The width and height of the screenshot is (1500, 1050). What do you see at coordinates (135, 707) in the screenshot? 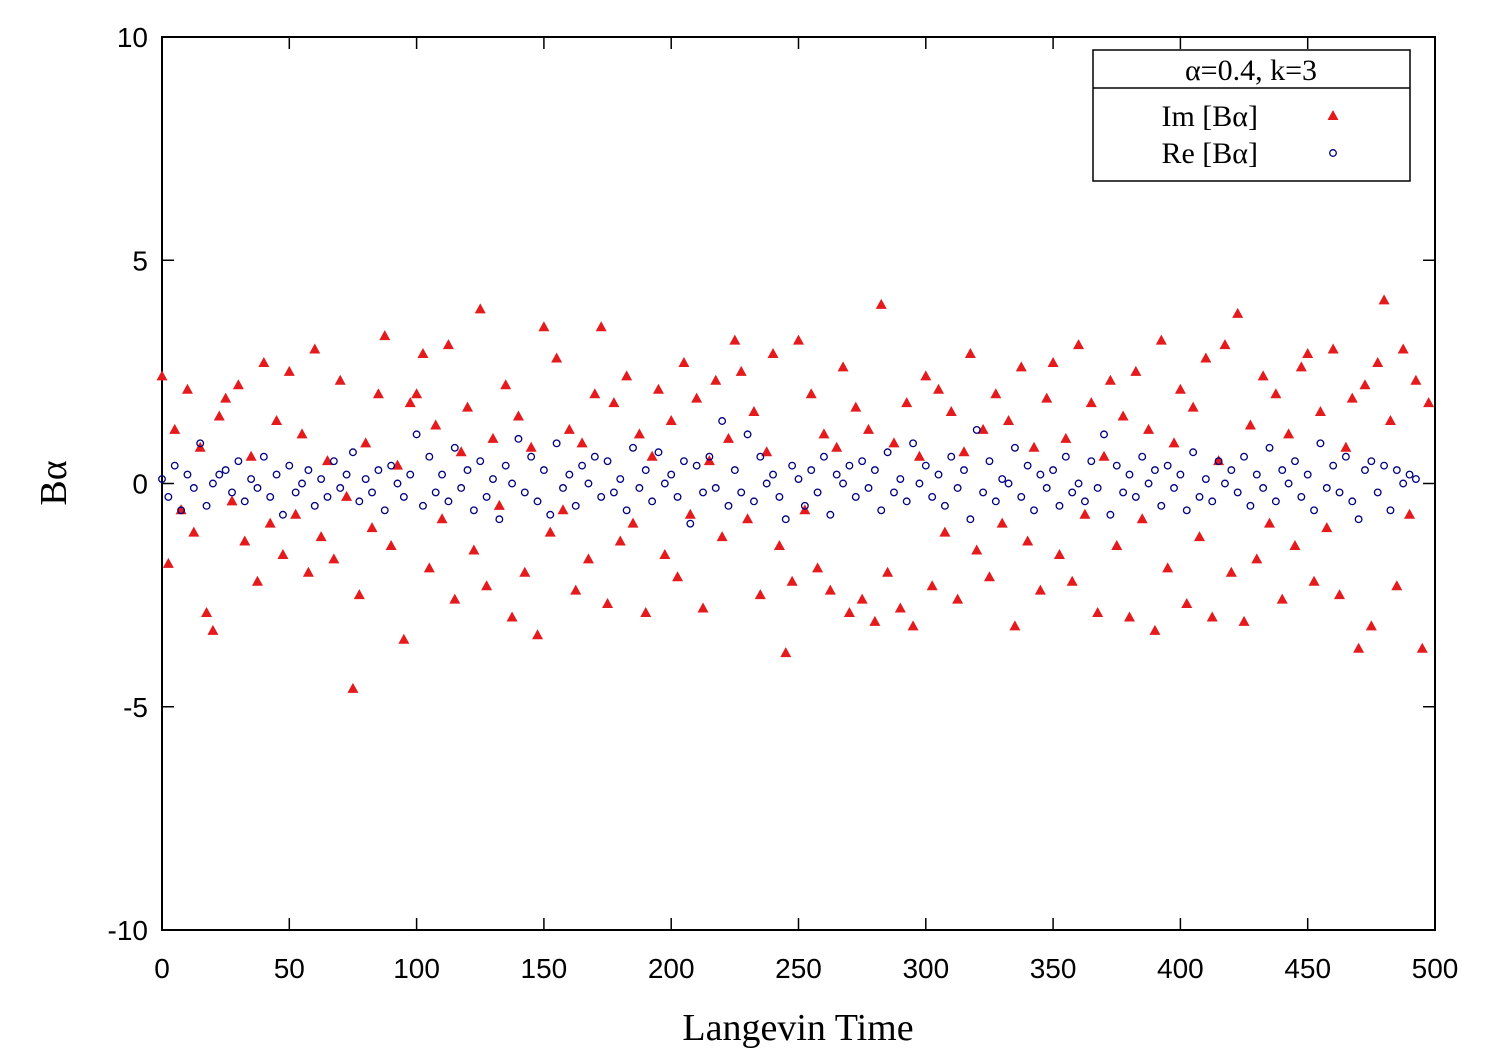
I see `y-tick-label: -5` at bounding box center [135, 707].